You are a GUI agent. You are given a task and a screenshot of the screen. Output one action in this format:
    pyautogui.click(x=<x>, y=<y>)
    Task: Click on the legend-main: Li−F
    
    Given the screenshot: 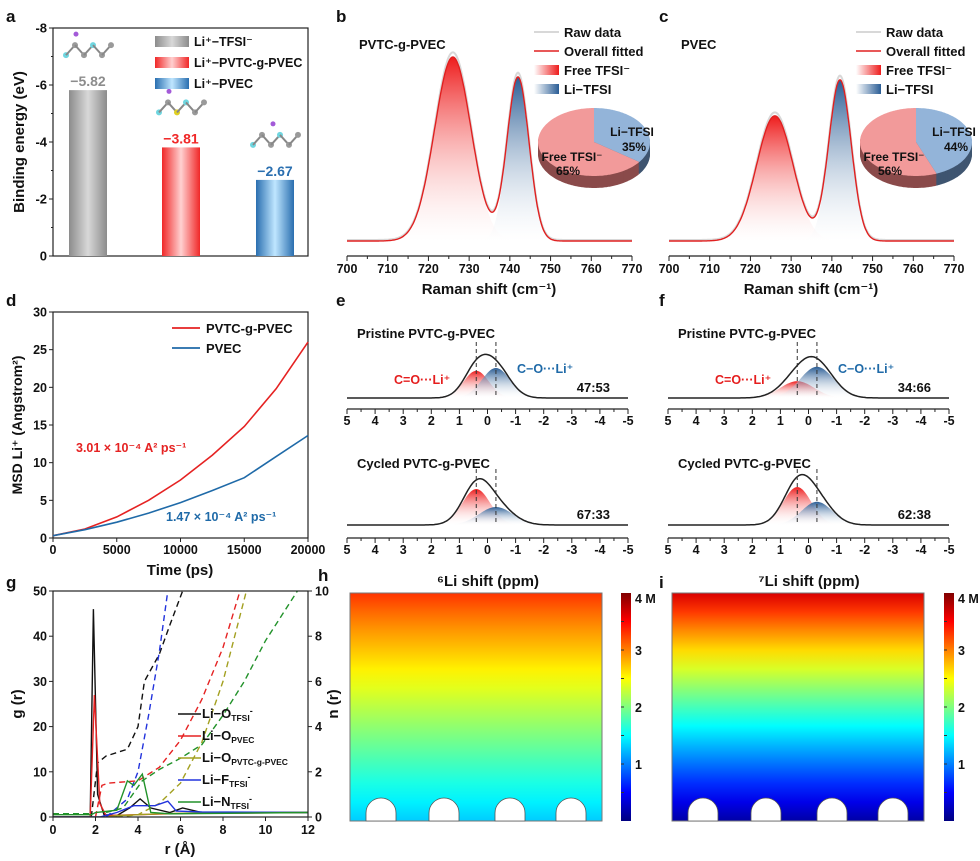 What is the action you would take?
    pyautogui.click(x=215, y=779)
    